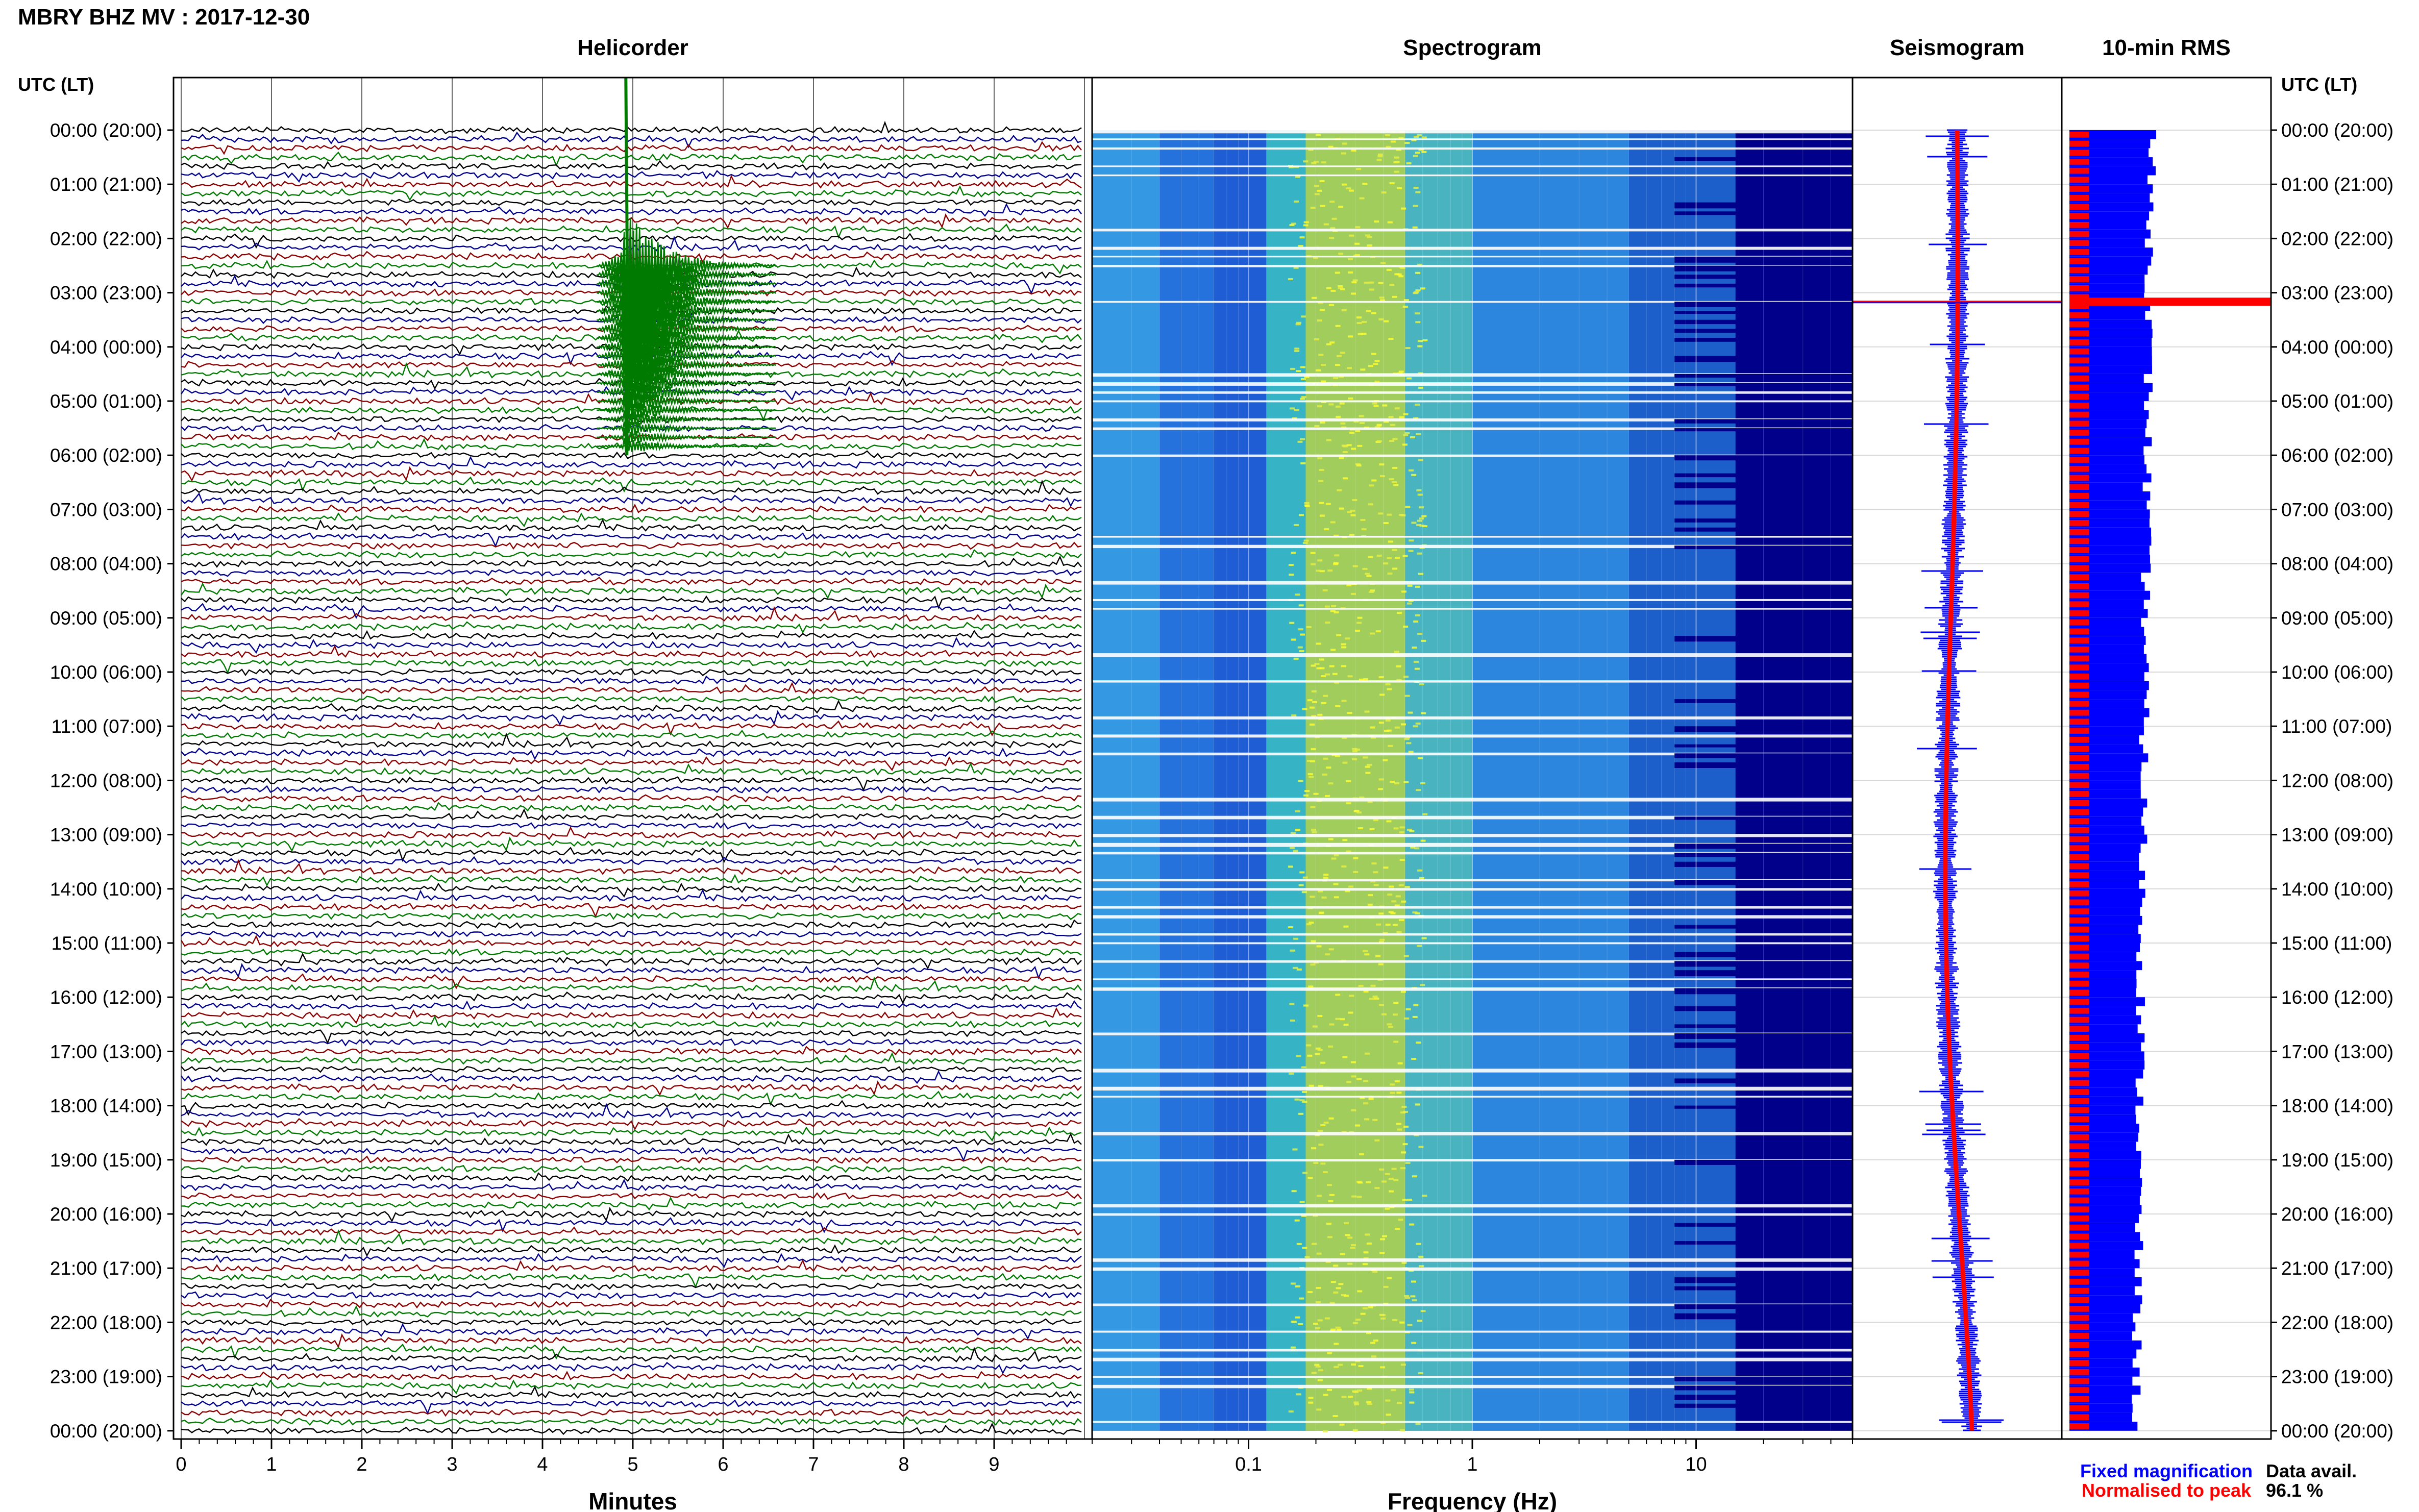  I want to click on time-label-right: 16:00 (12:00), so click(2337, 997).